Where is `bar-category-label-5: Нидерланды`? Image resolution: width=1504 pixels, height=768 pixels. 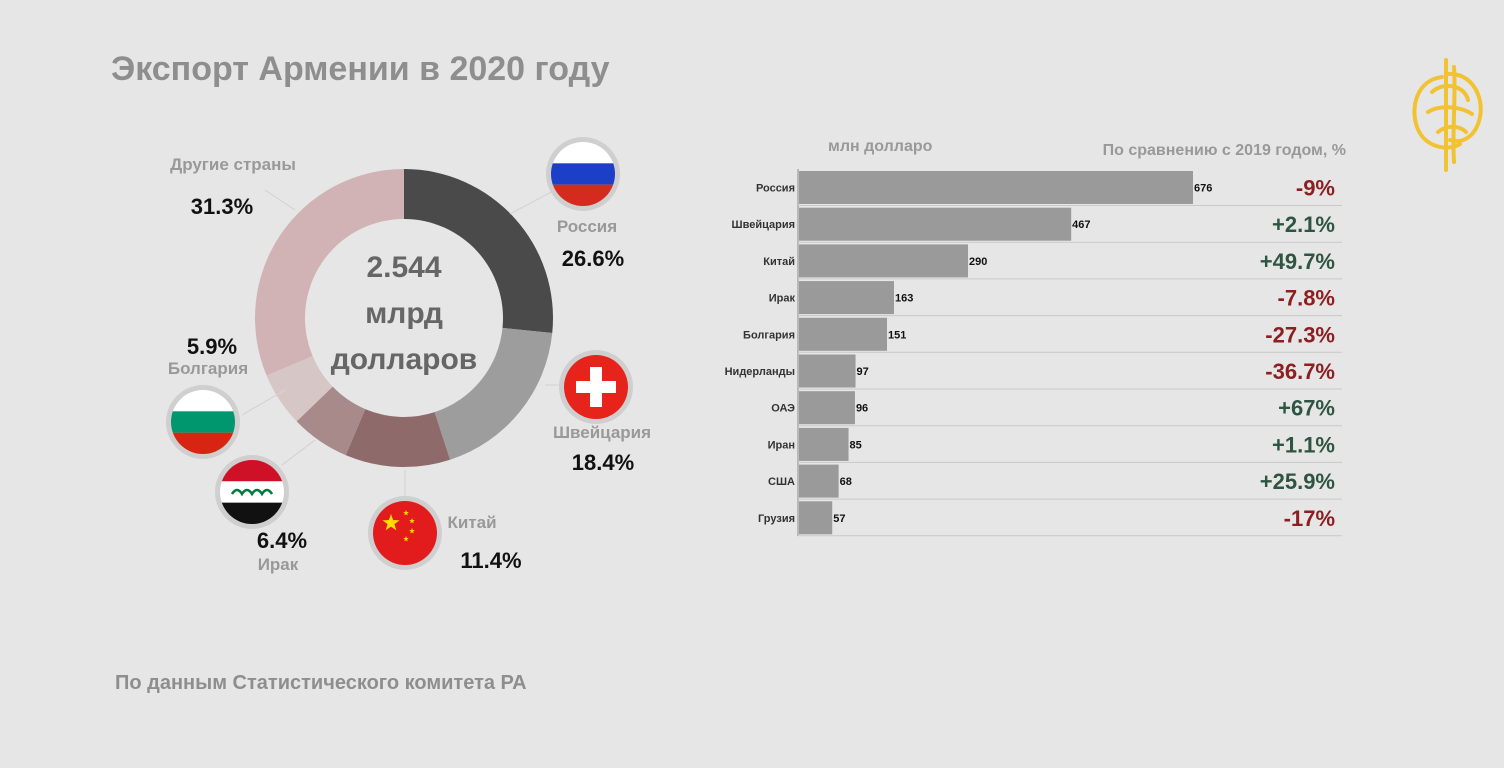
bar-category-label-5: Нидерланды is located at coordinates (760, 372).